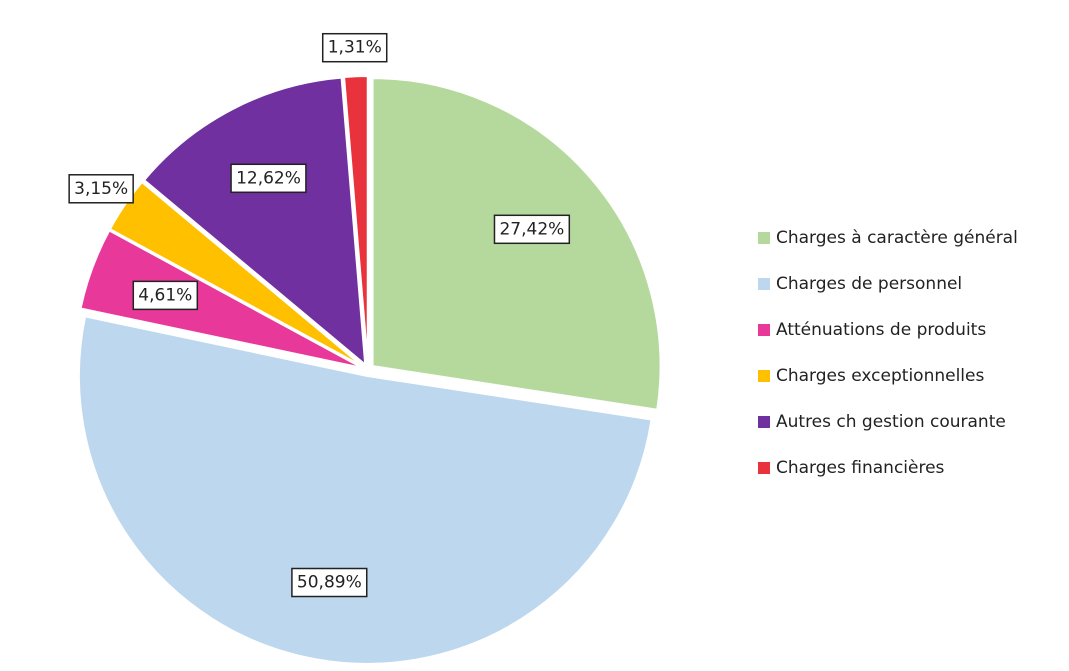 The height and width of the screenshot is (671, 1069). Describe the element at coordinates (869, 284) in the screenshot. I see `legend-label: Charges de personnel` at that location.